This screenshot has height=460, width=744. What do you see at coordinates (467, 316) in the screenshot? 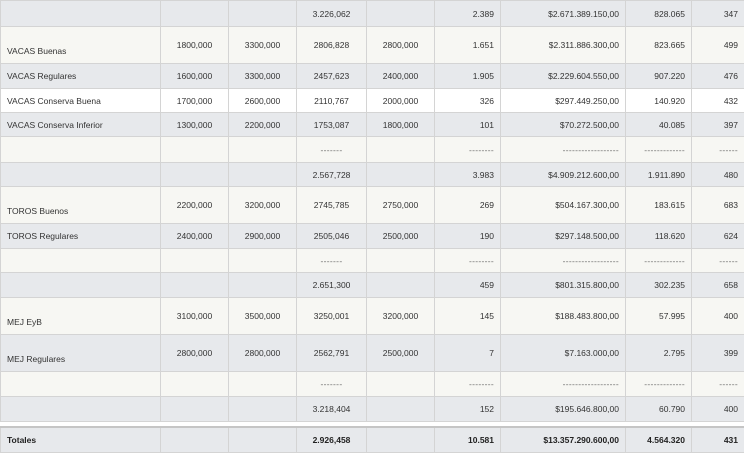
I see `count-cell: 145` at bounding box center [467, 316].